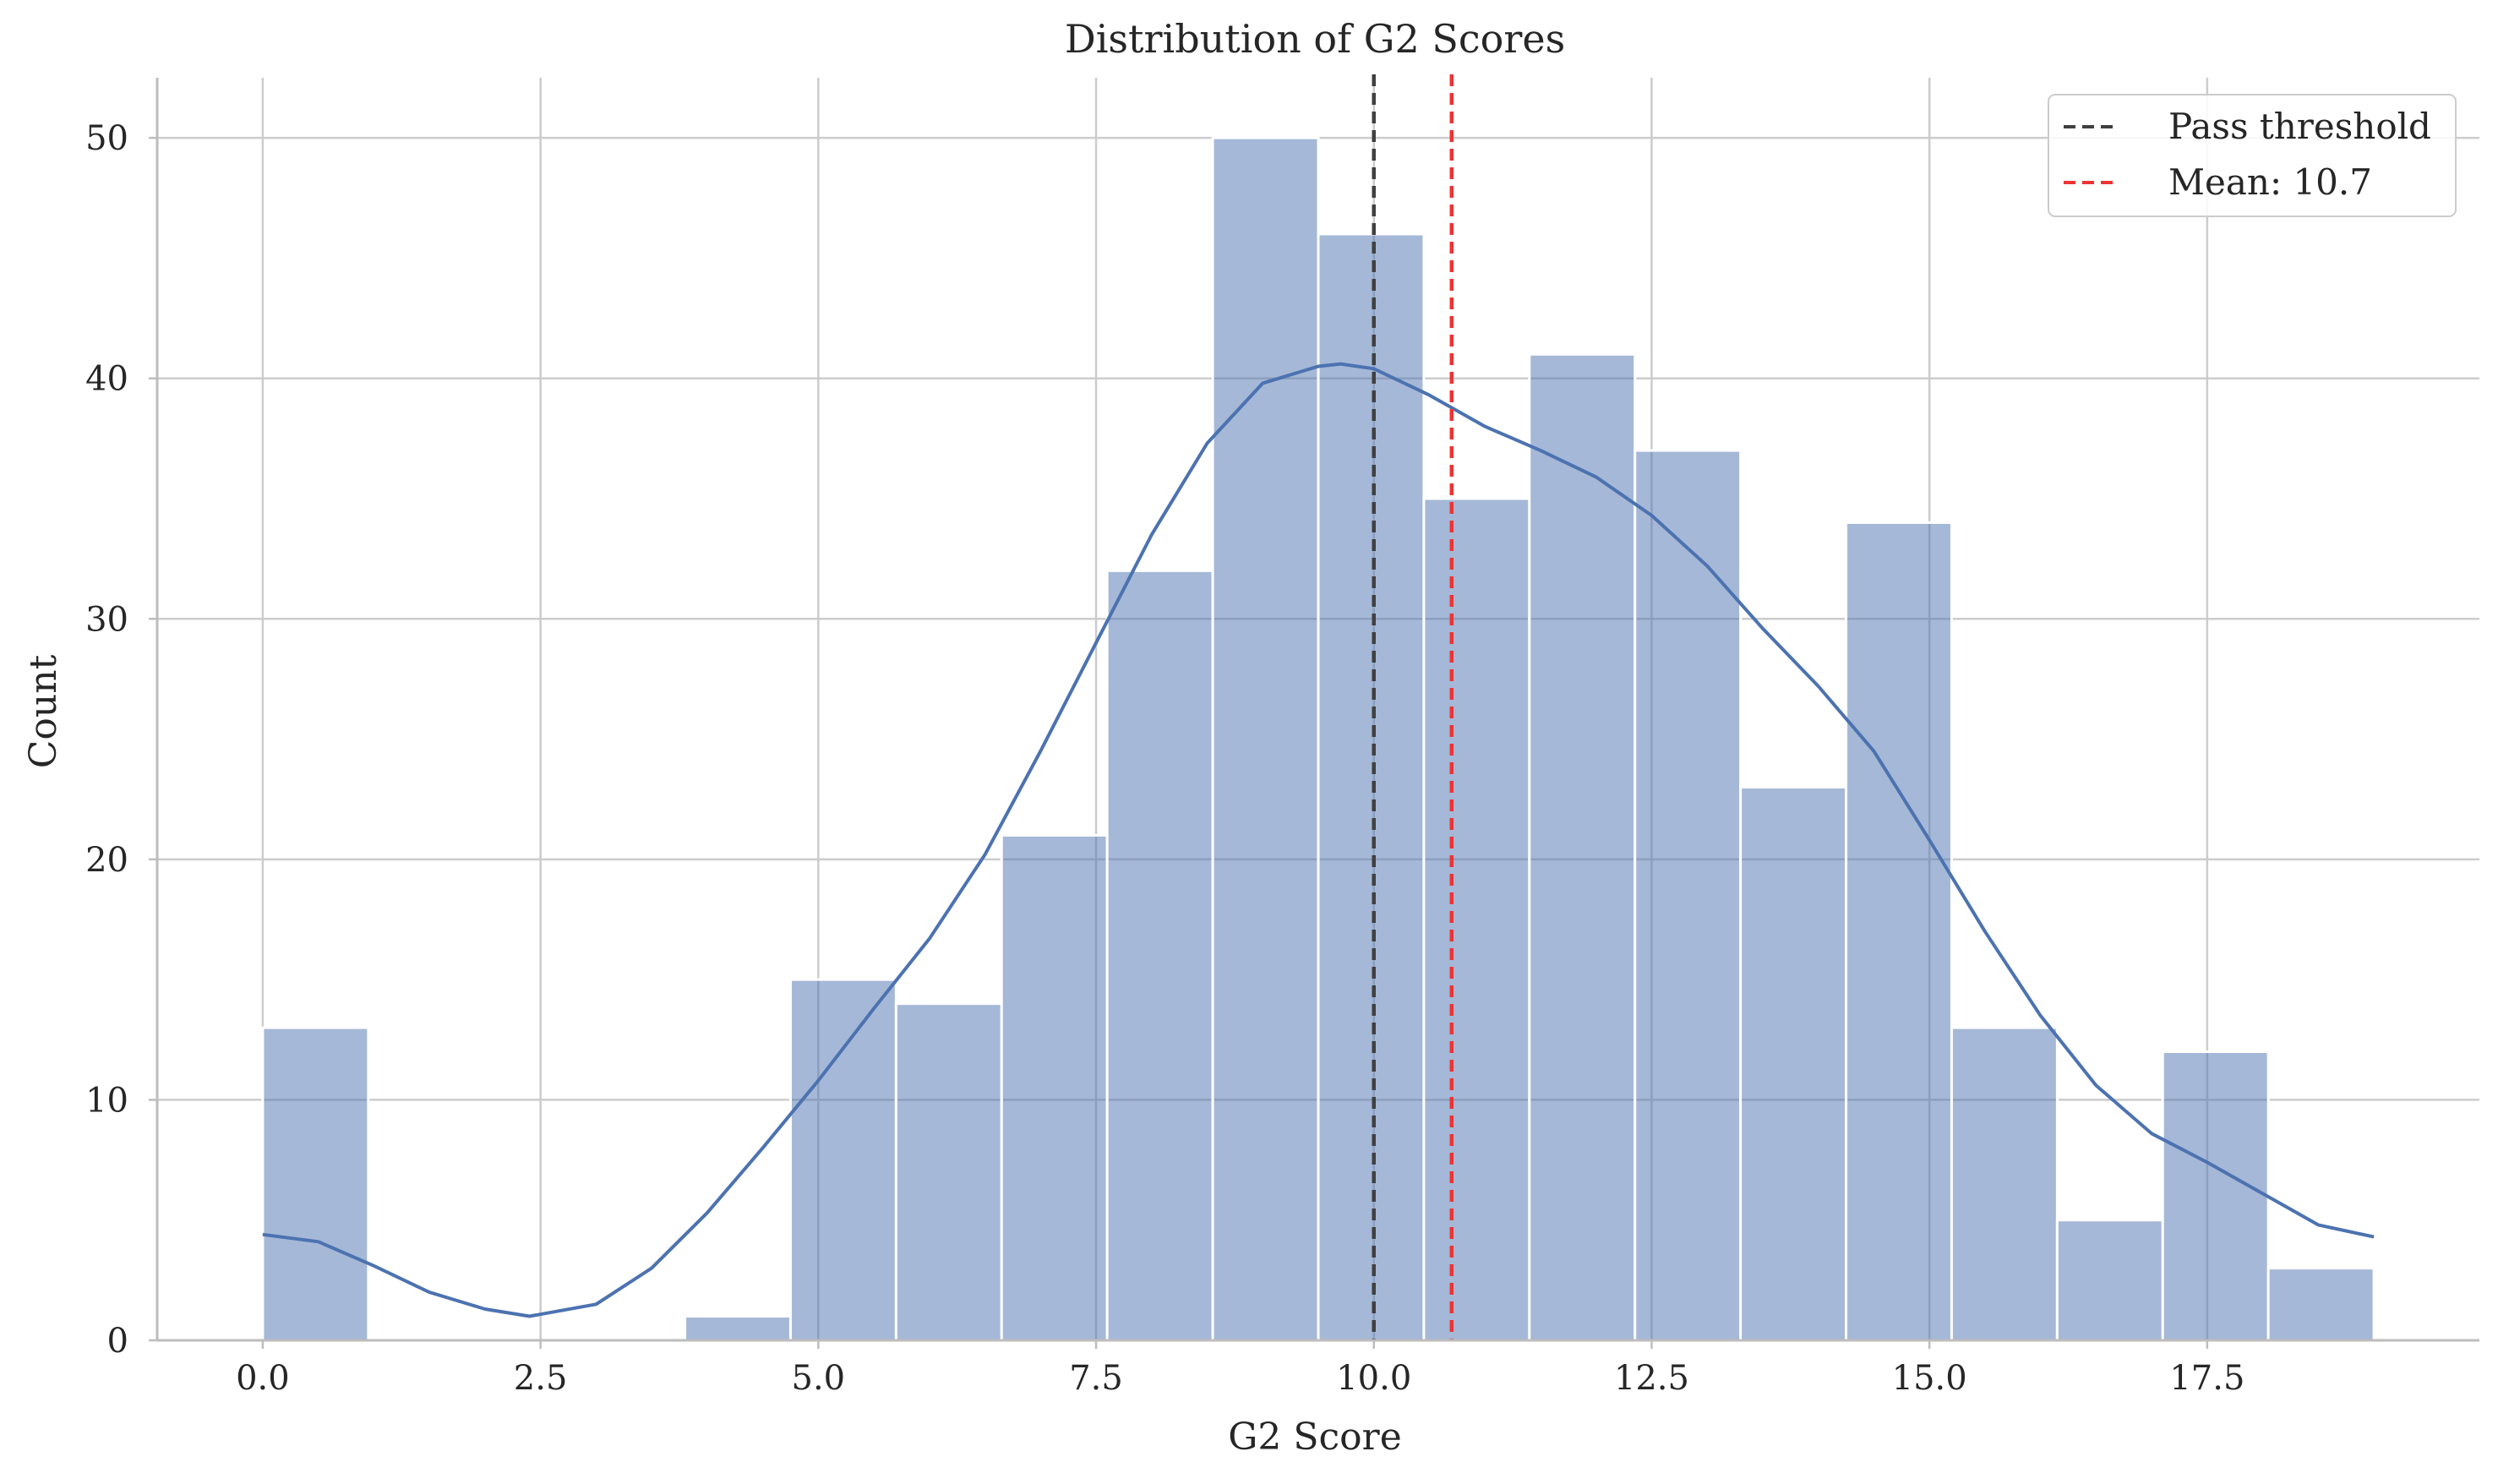 This screenshot has height=1484, width=2498. Describe the element at coordinates (1096, 1379) in the screenshot. I see `x-tick-label-3: 7.5` at that location.